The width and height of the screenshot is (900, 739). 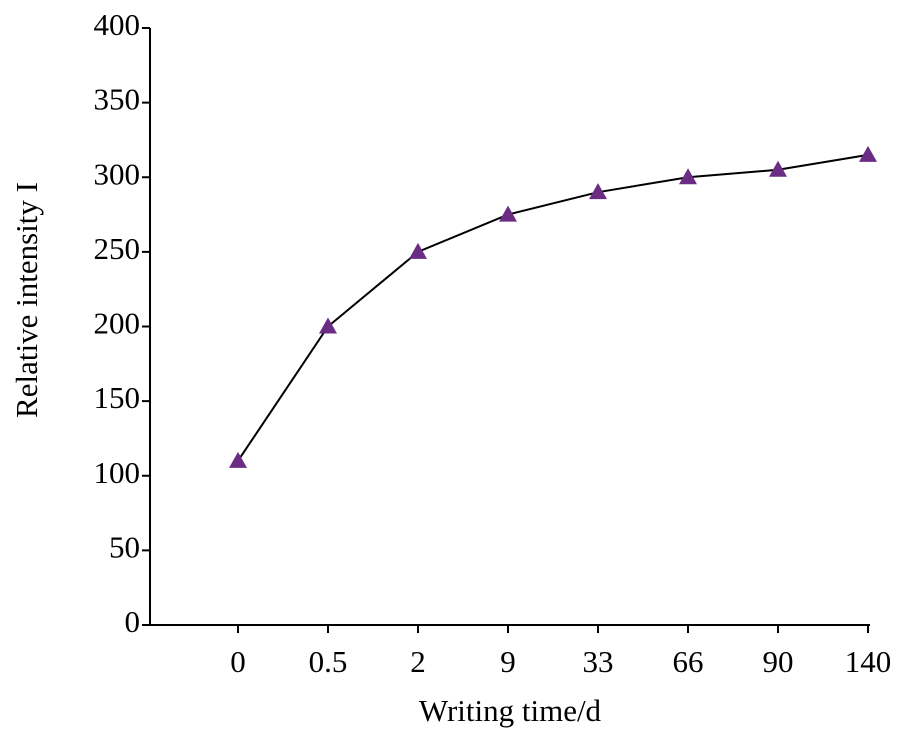 What do you see at coordinates (868, 661) in the screenshot?
I see `x-tick-label: 140` at bounding box center [868, 661].